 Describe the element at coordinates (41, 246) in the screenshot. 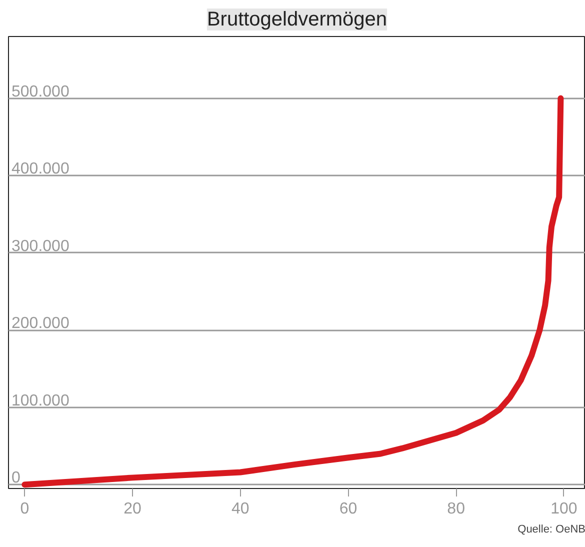

I see `y-tick-label: 300.000` at that location.